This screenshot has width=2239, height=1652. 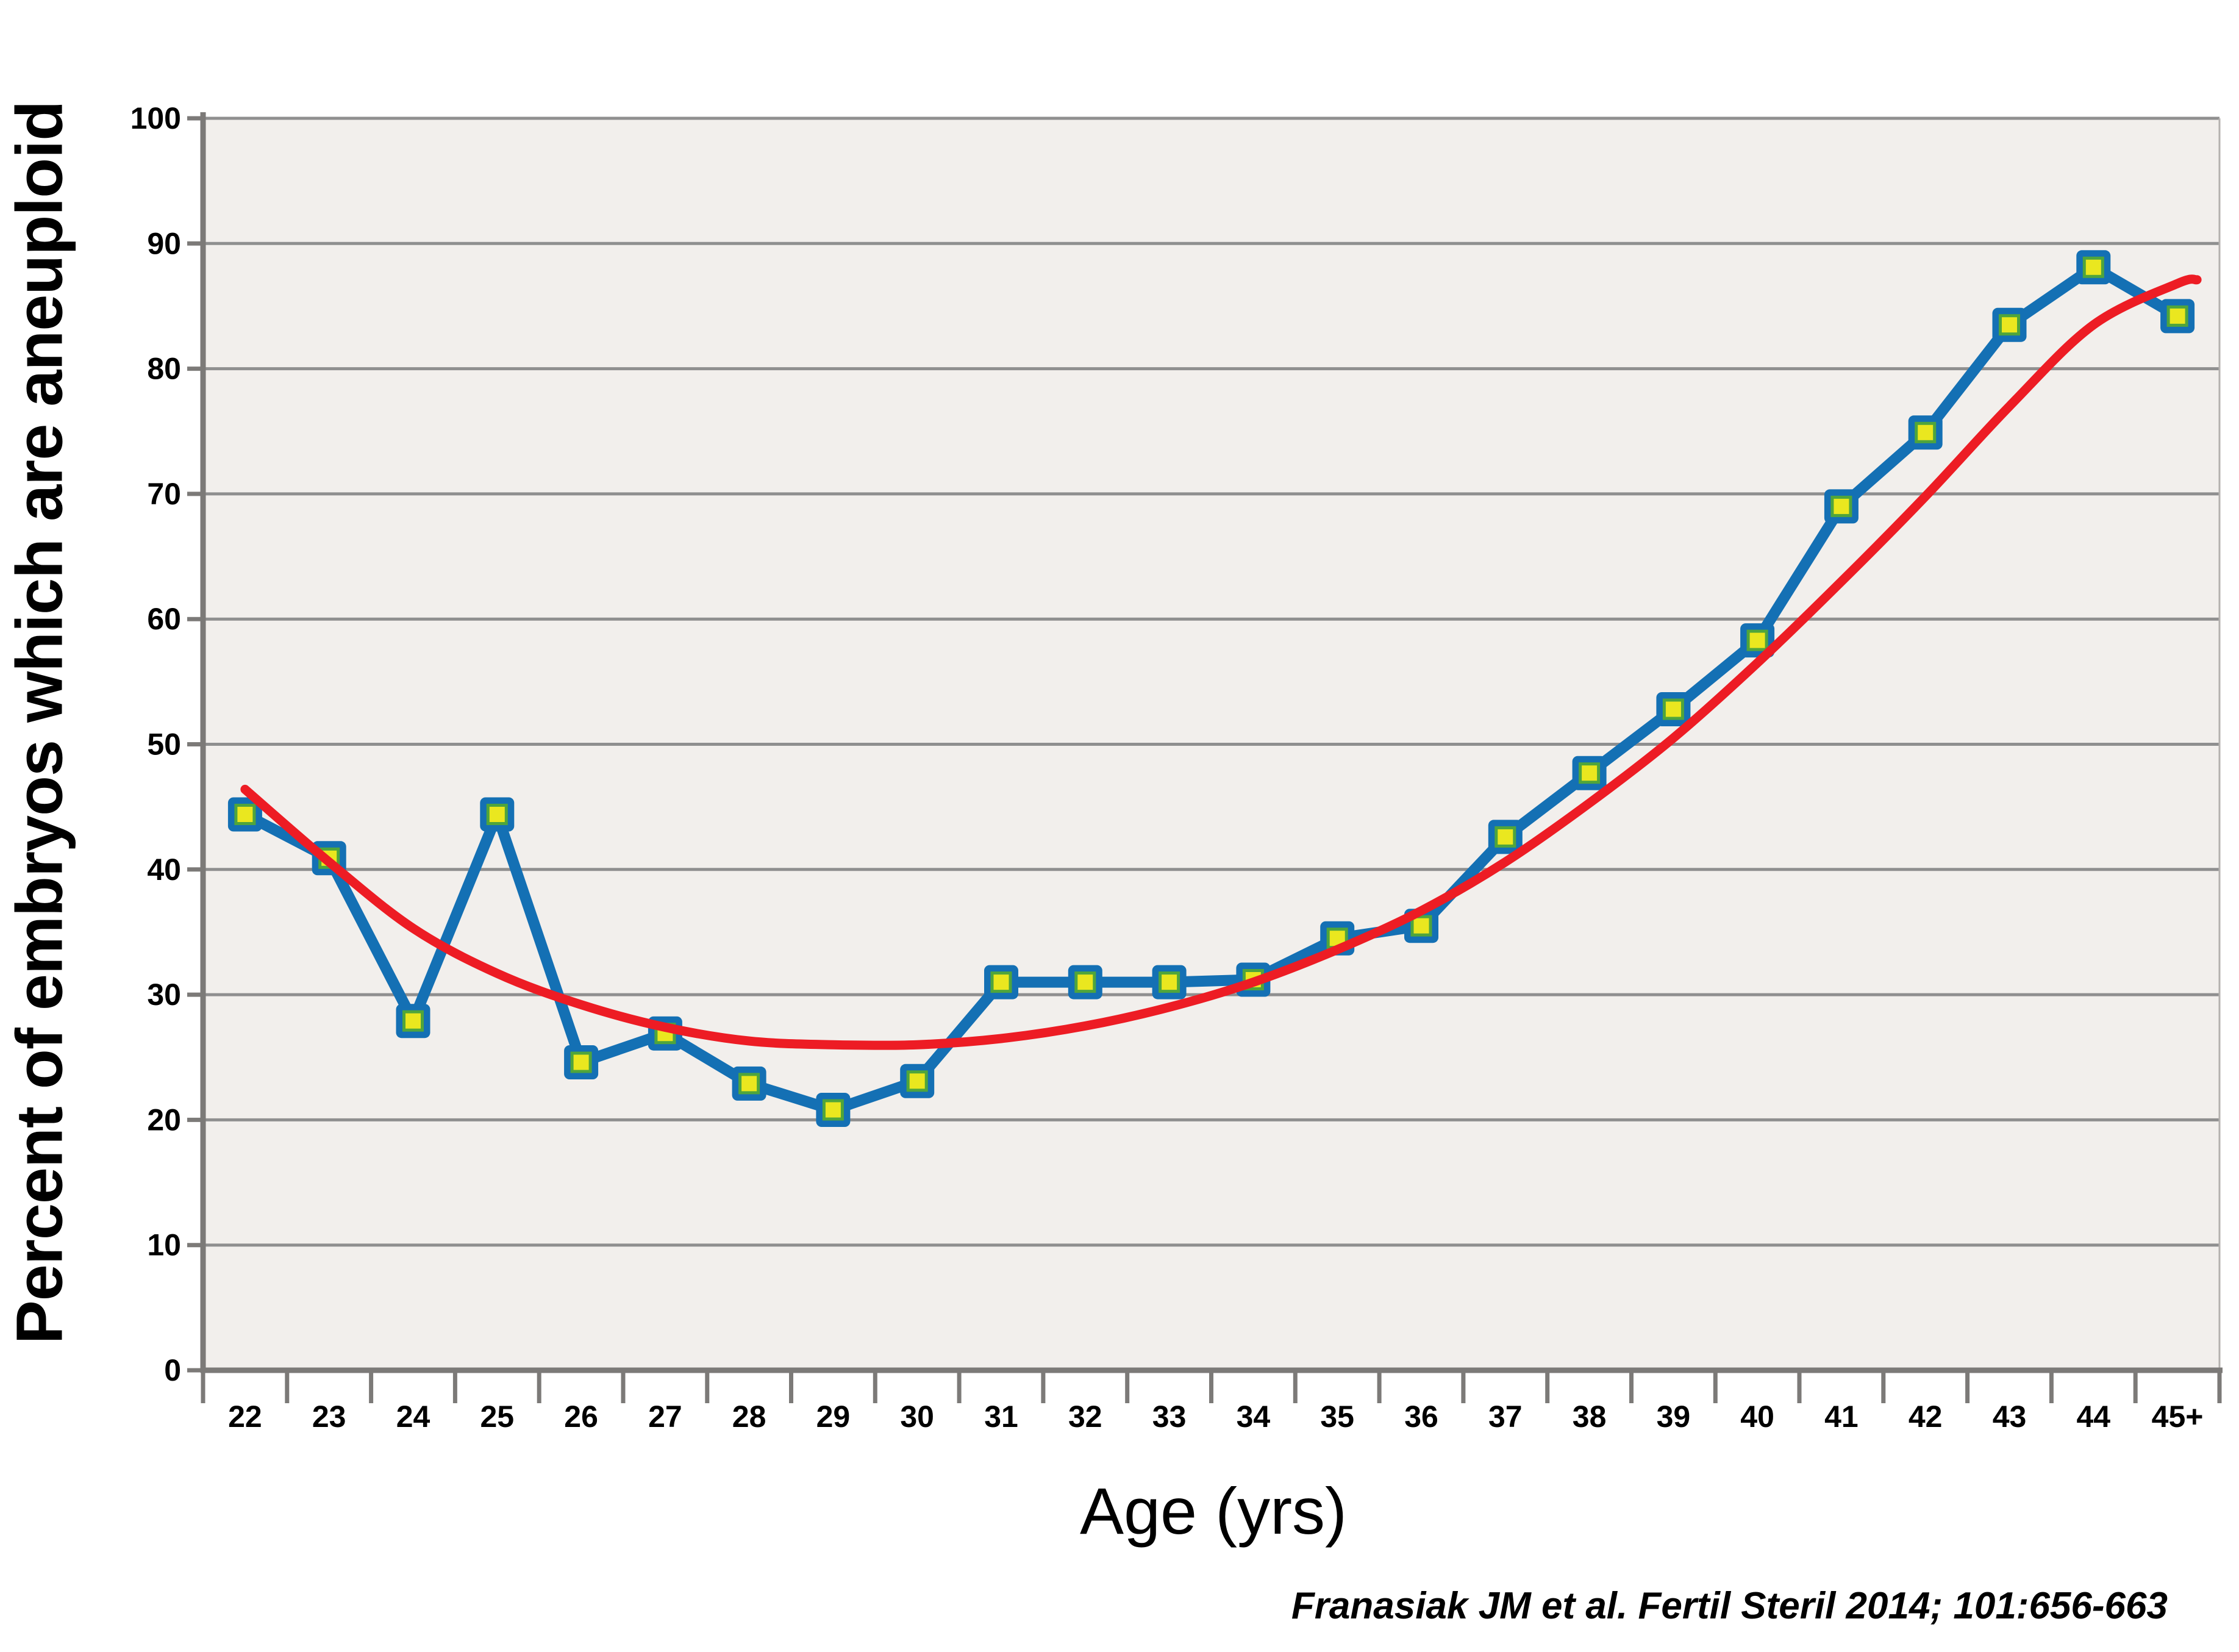 What do you see at coordinates (164, 369) in the screenshot?
I see `y-tick-label: 80` at bounding box center [164, 369].